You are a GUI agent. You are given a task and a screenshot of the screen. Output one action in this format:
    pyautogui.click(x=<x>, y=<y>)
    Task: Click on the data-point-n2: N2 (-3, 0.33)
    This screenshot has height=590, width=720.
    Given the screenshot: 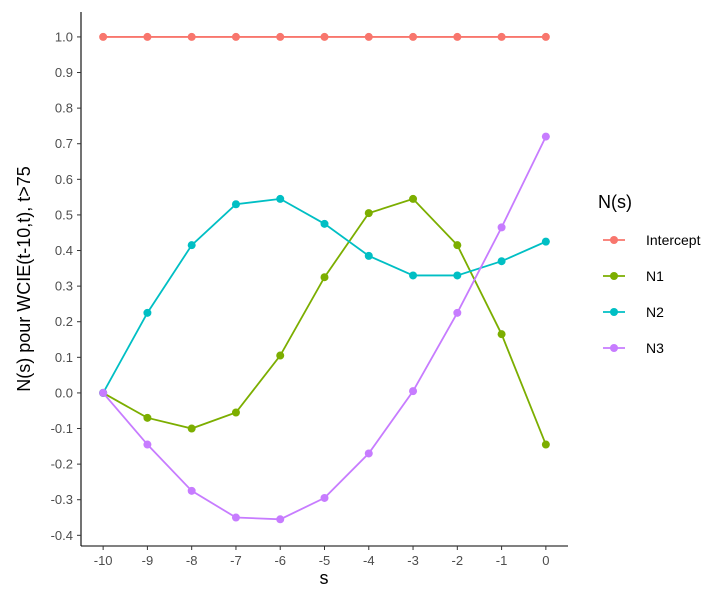 What is the action you would take?
    pyautogui.click(x=413, y=275)
    